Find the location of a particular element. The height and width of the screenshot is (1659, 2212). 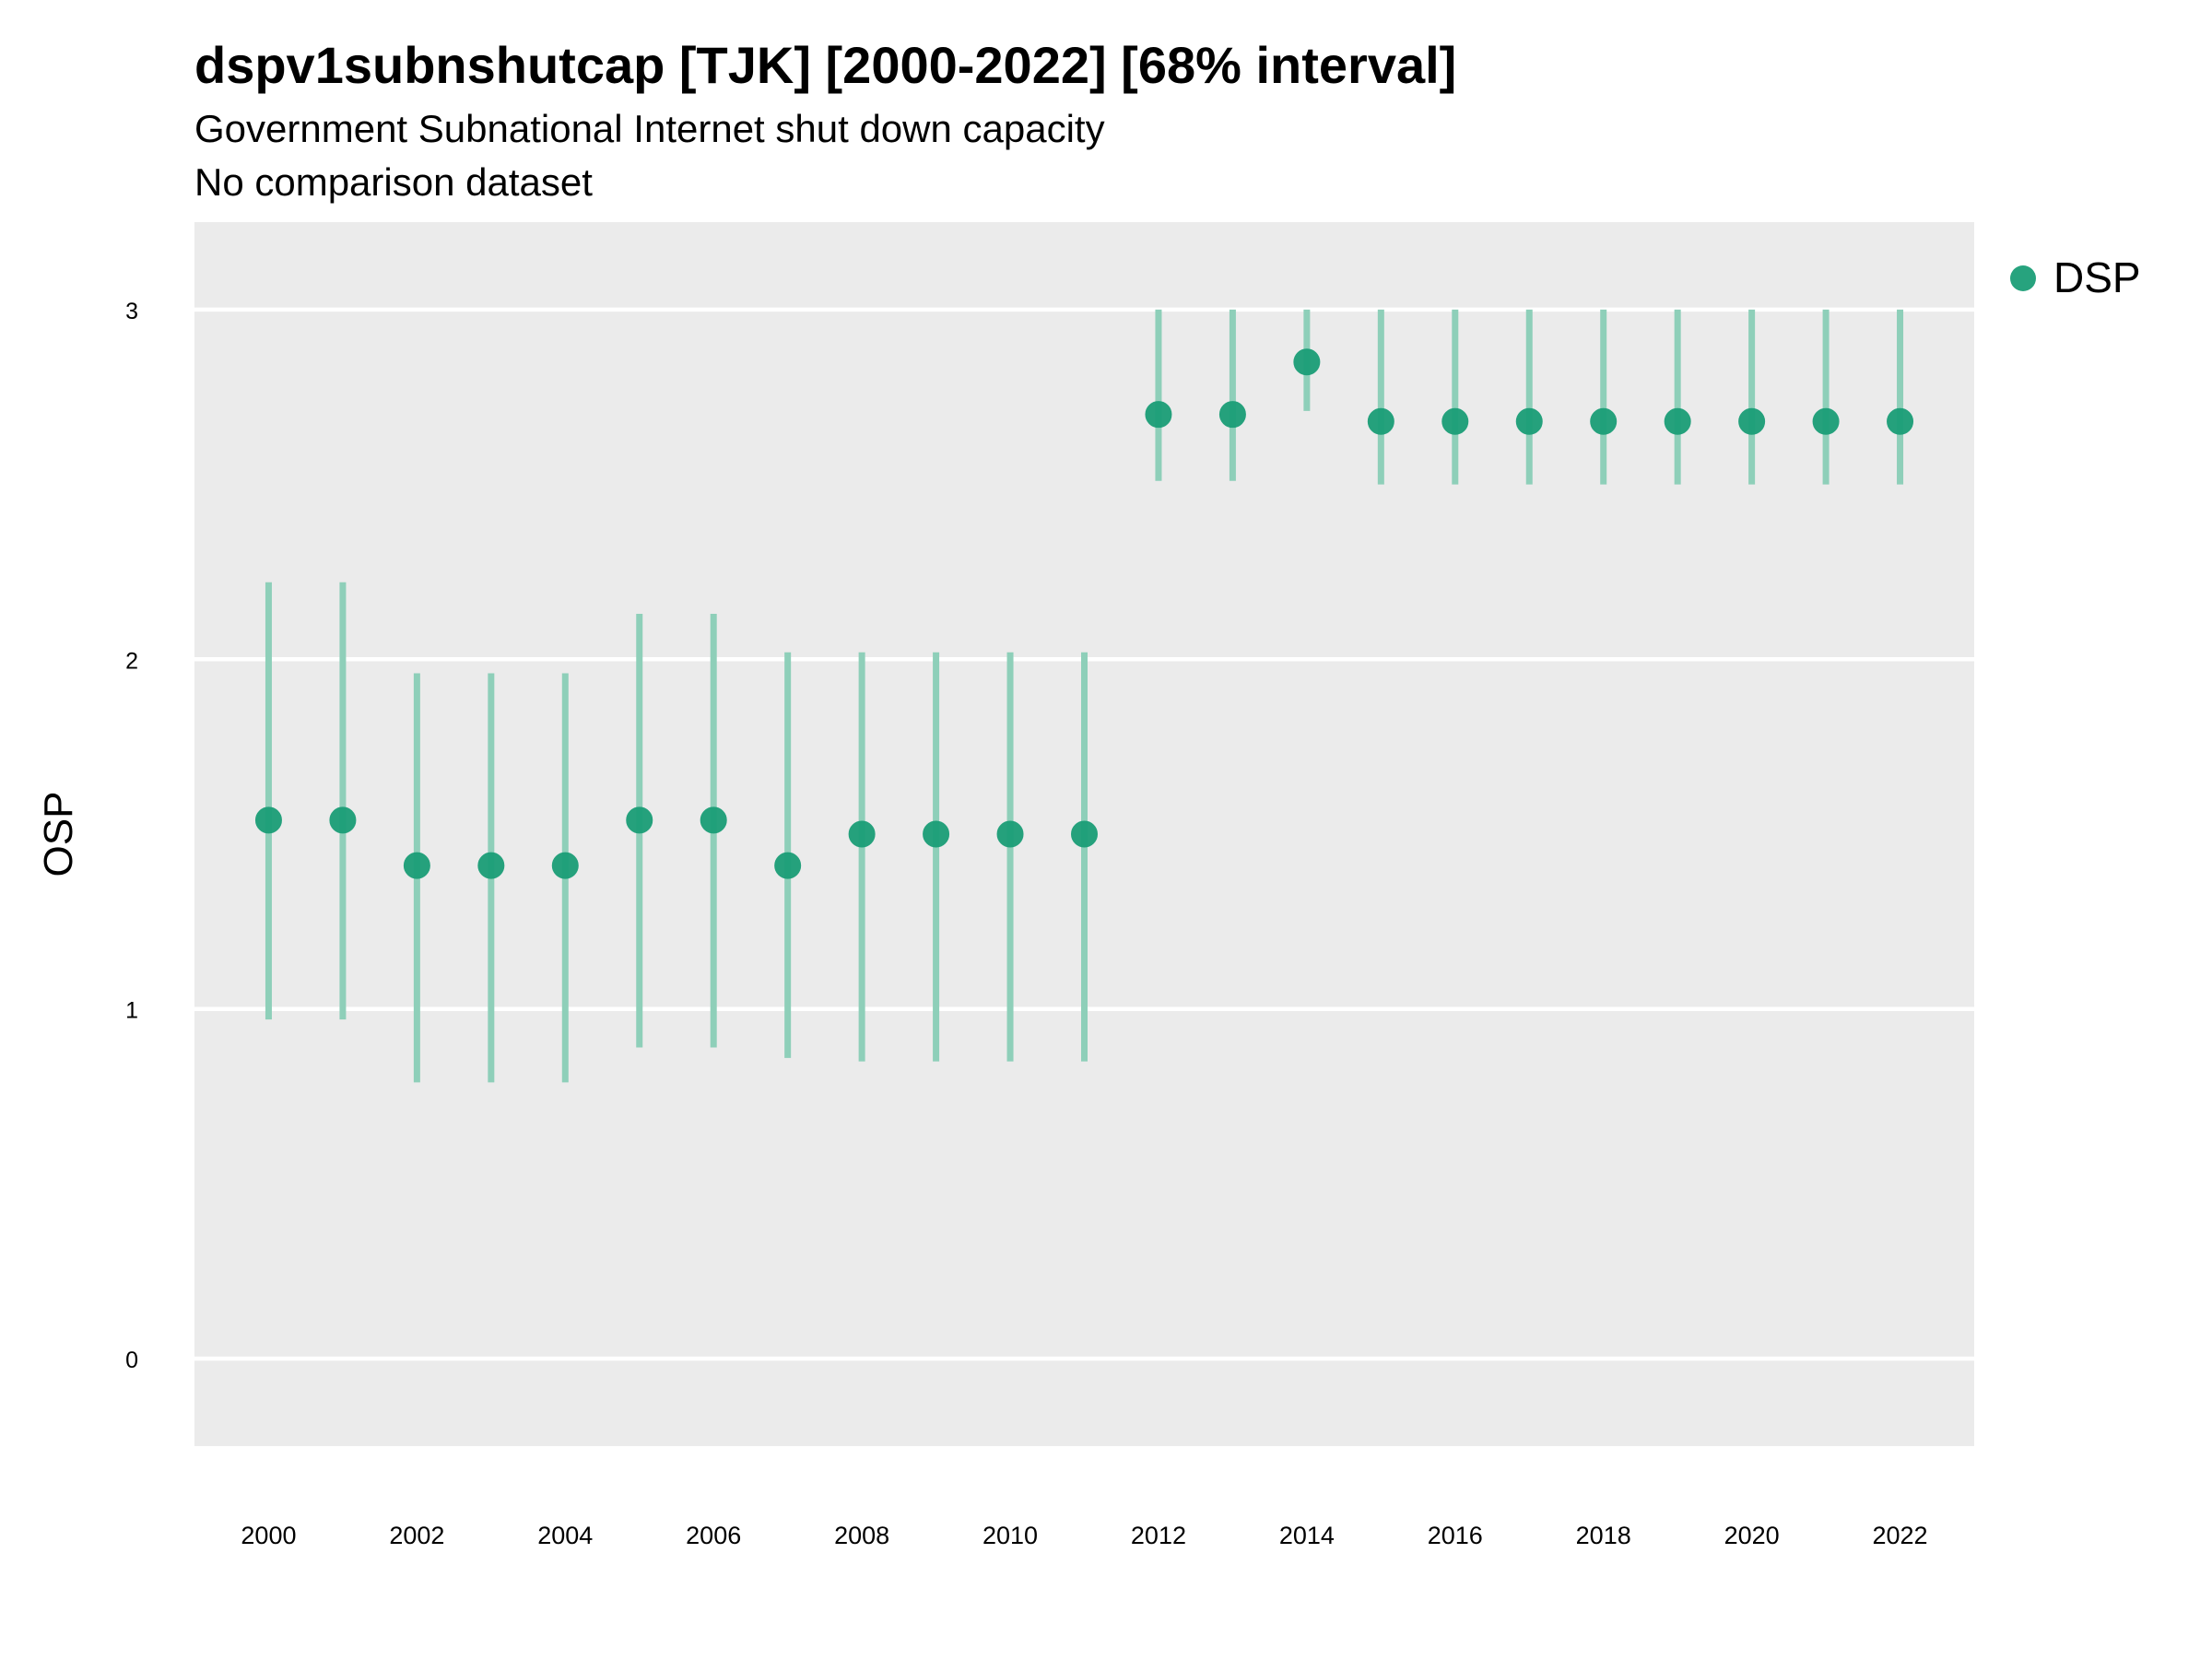

data-point-2020 is located at coordinates (1752, 421).